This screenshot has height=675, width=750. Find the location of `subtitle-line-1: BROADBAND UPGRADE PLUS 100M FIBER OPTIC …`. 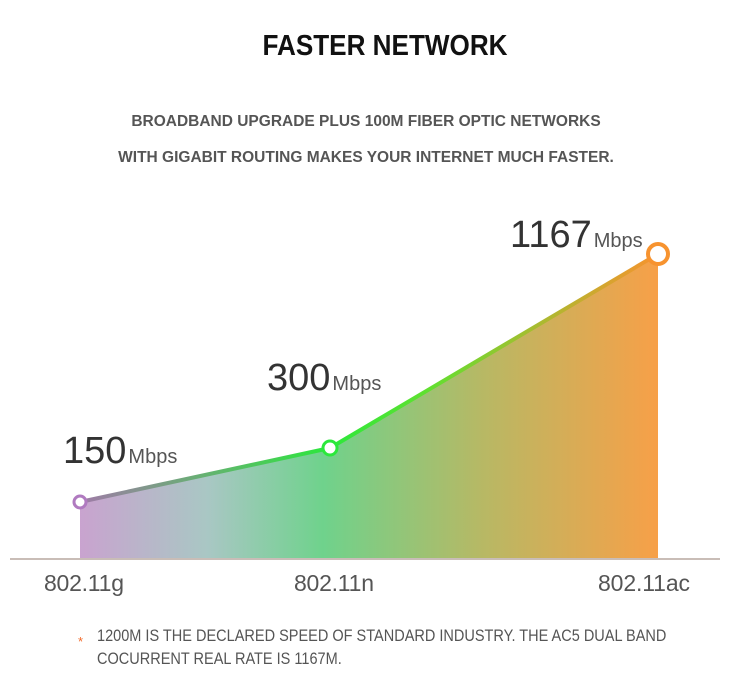

subtitle-line-1: BROADBAND UPGRADE PLUS 100M FIBER OPTIC … is located at coordinates (366, 121).